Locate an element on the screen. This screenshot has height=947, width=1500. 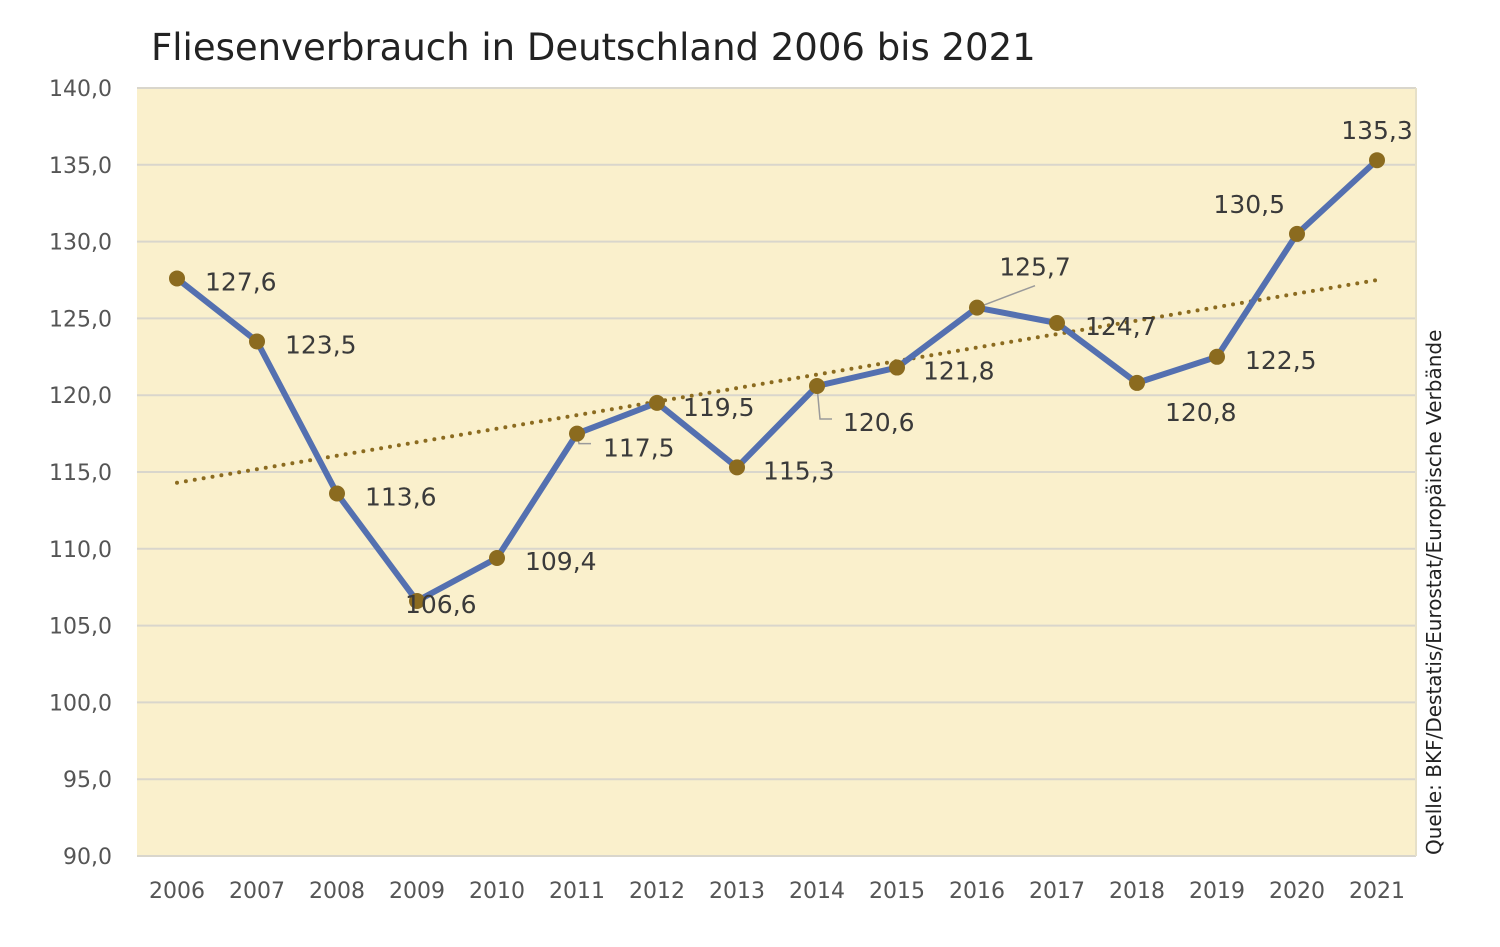
y-tick-label: 135,0 is located at coordinates (80, 166).